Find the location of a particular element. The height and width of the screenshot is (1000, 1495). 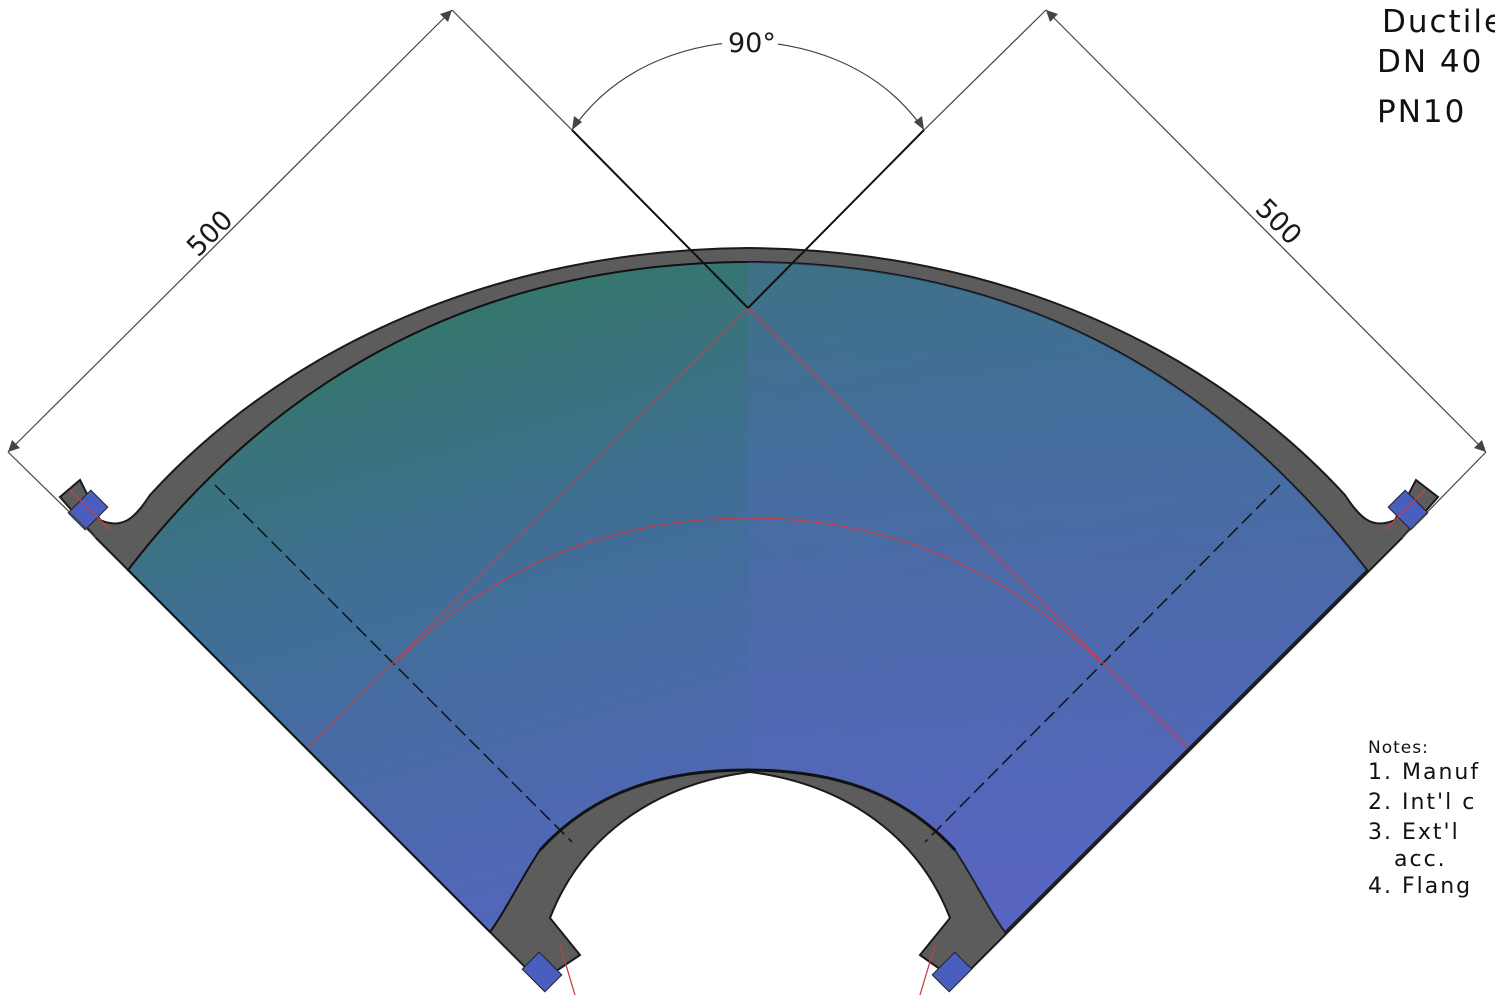

title-line-3: PN10 is located at coordinates (1422, 112).